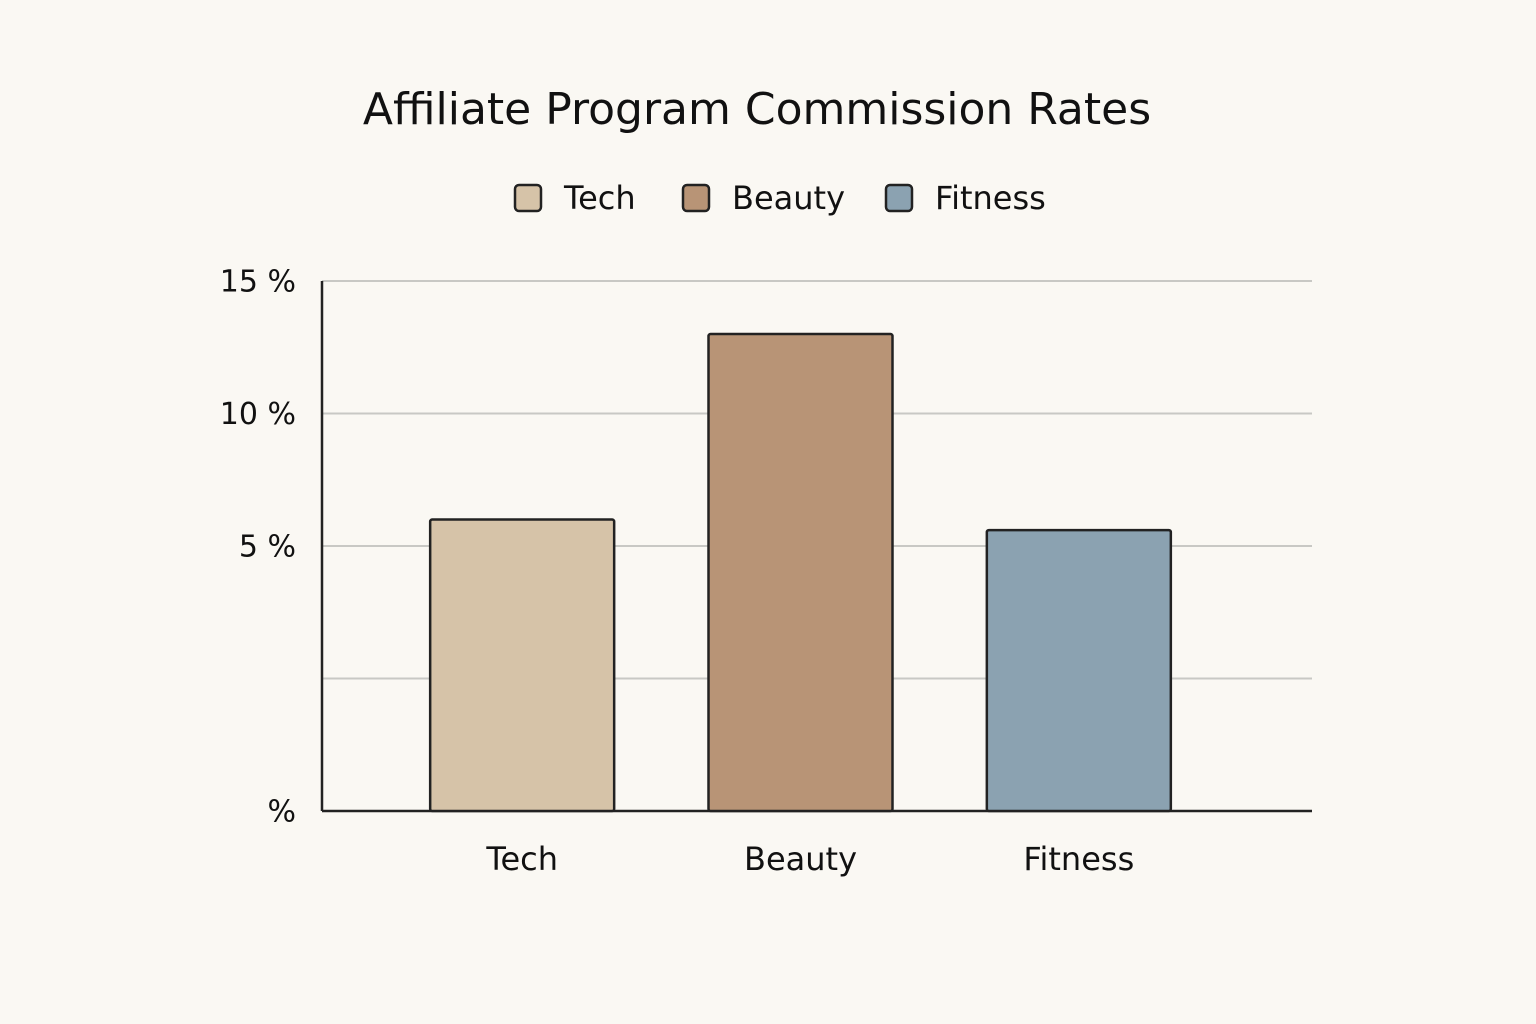 The width and height of the screenshot is (1536, 1024). Describe the element at coordinates (258, 414) in the screenshot. I see `y-tick-label: 10 %` at that location.